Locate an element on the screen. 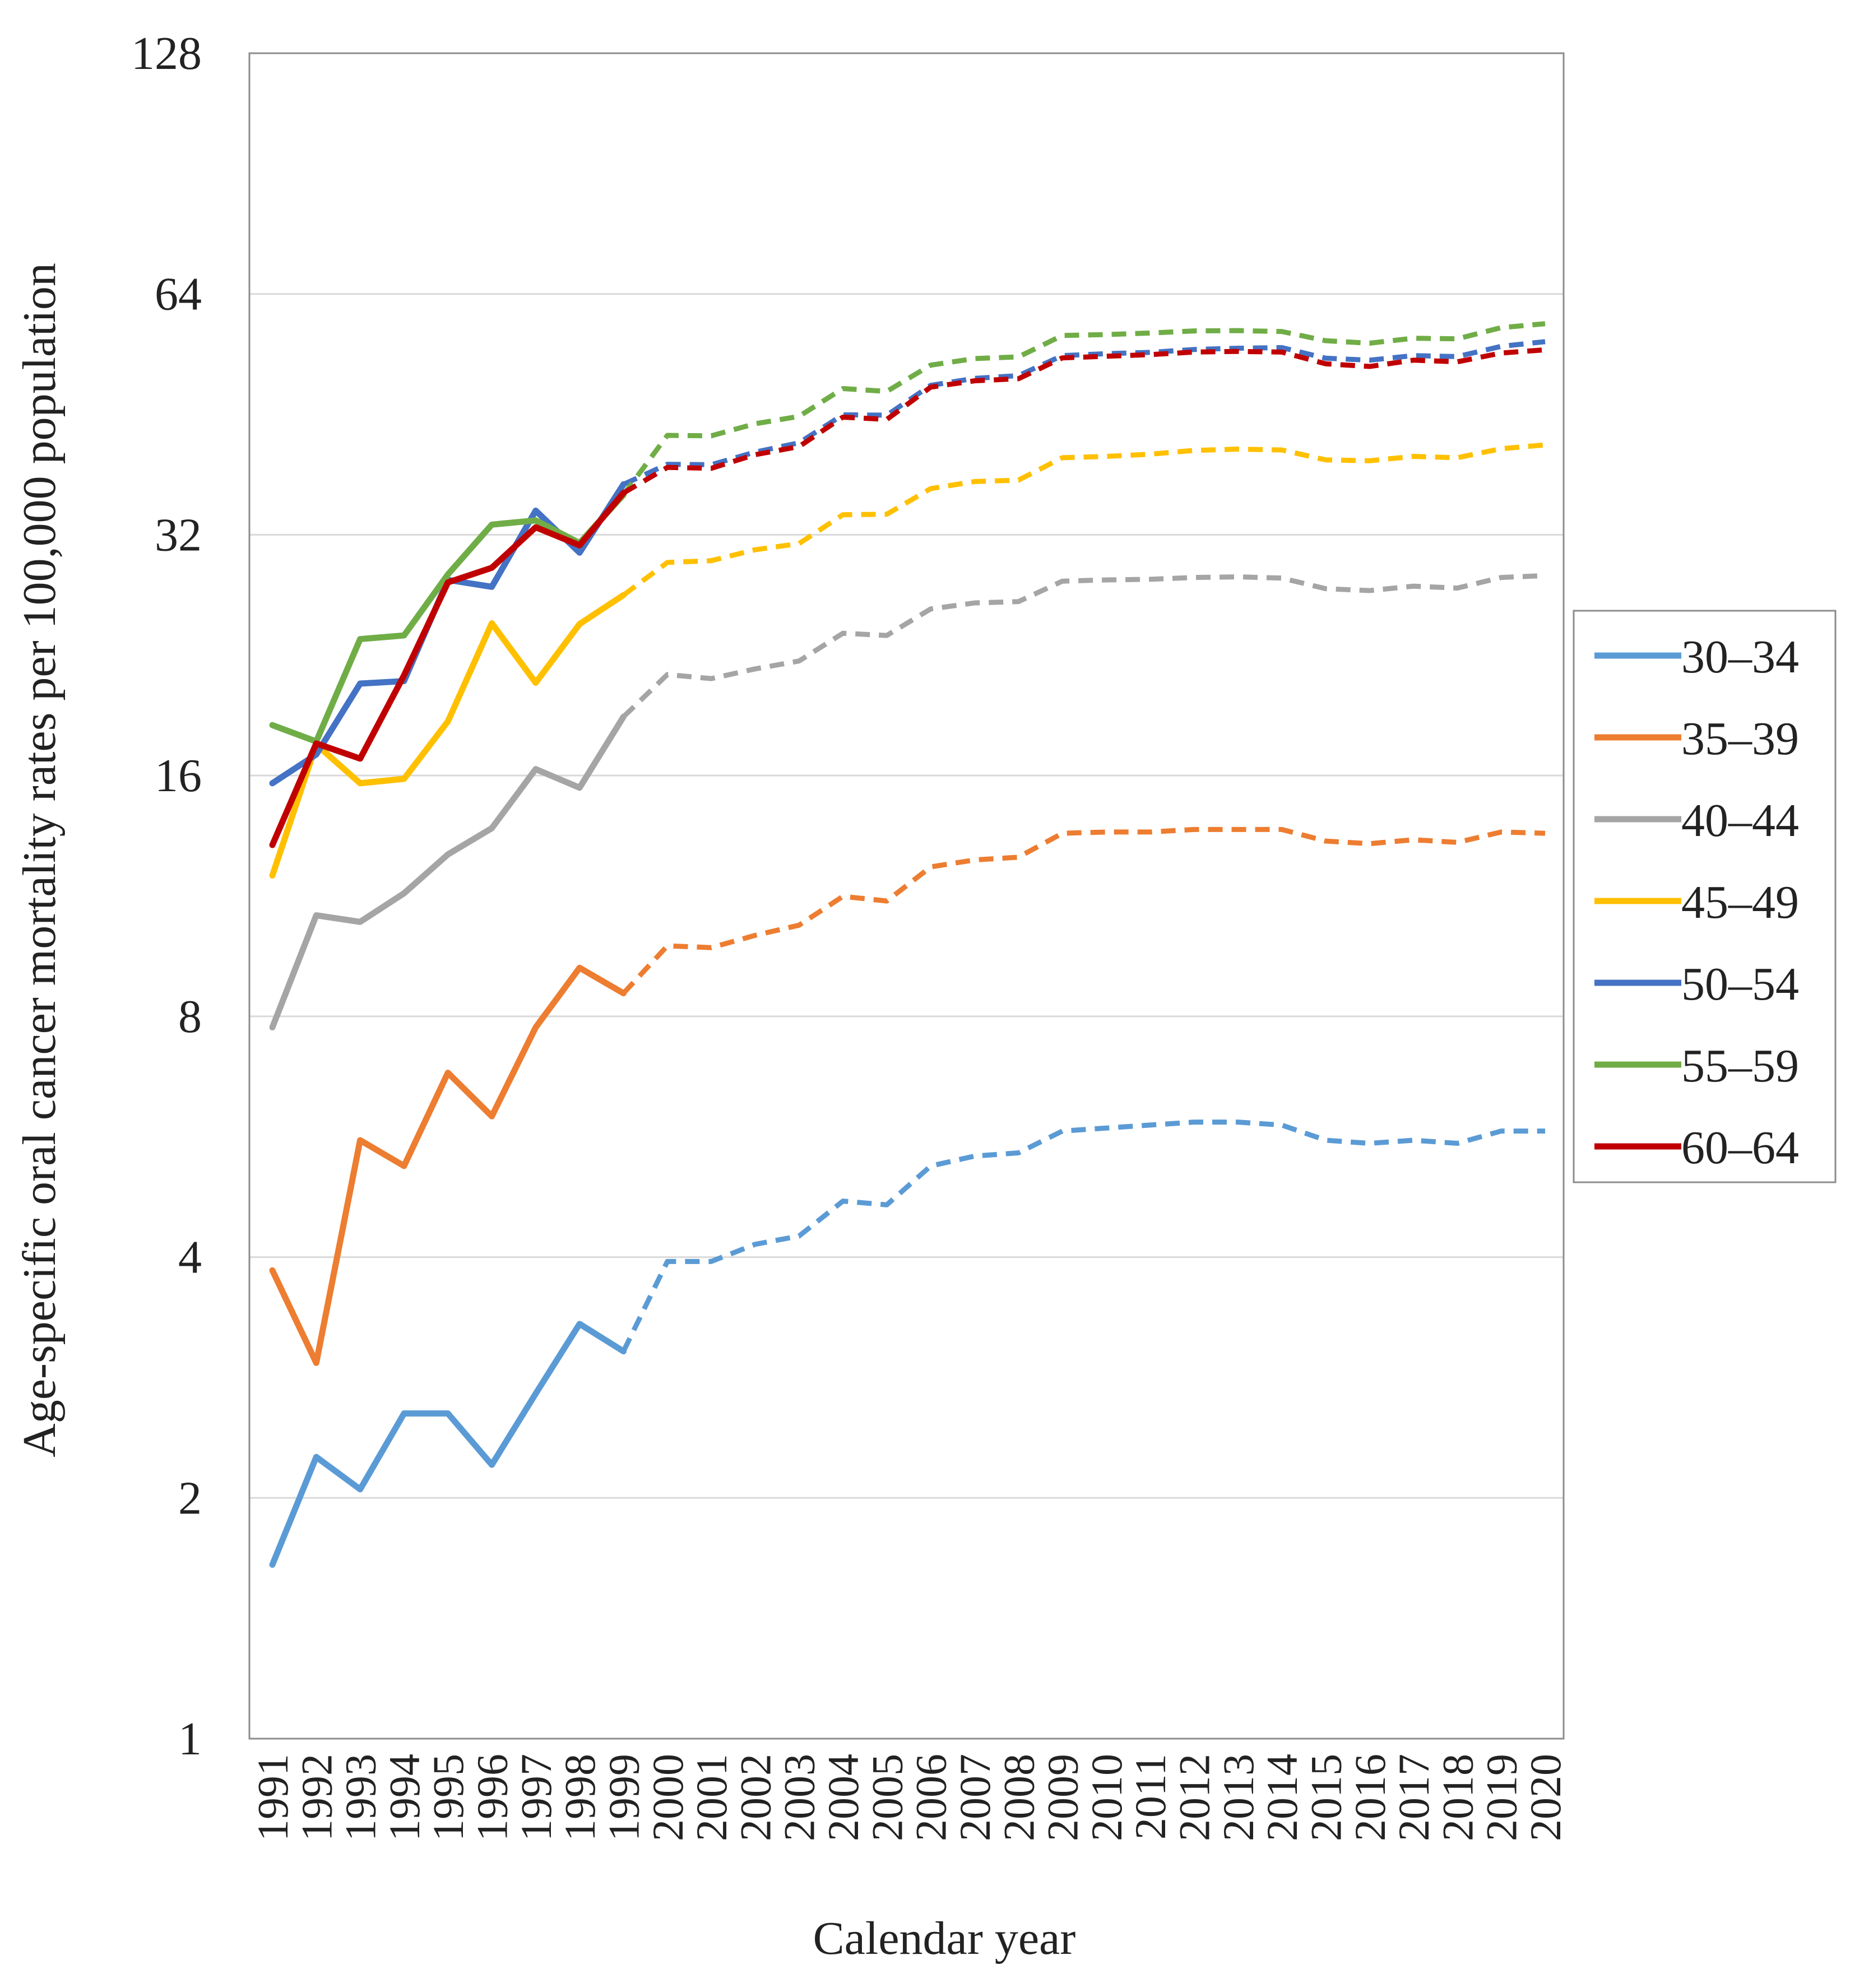 Image resolution: width=1864 pixels, height=1988 pixels. x-tick-label: 2006 is located at coordinates (931, 1797).